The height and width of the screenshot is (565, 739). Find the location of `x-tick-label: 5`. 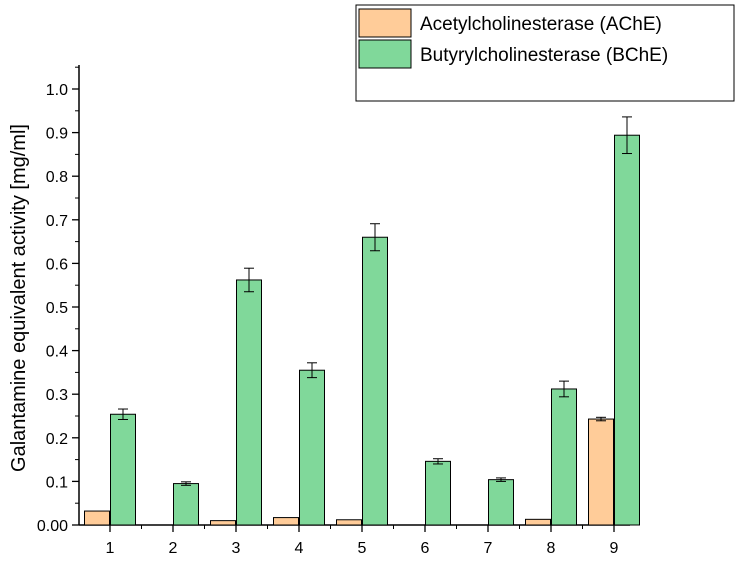

x-tick-label: 5 is located at coordinates (362, 548).